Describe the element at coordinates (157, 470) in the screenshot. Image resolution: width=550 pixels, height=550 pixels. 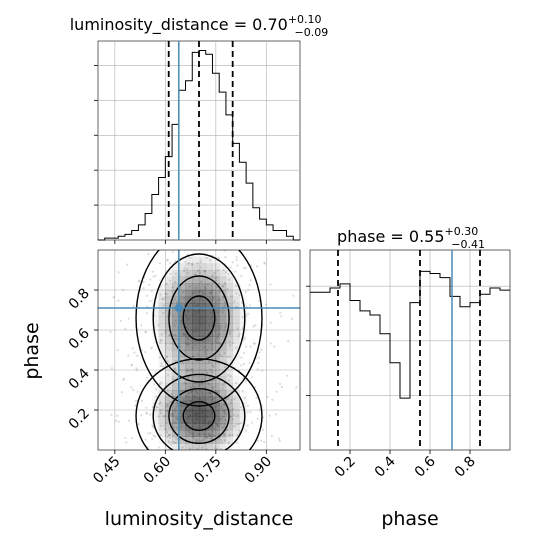
I see `x-tick-label: 0.60` at that location.